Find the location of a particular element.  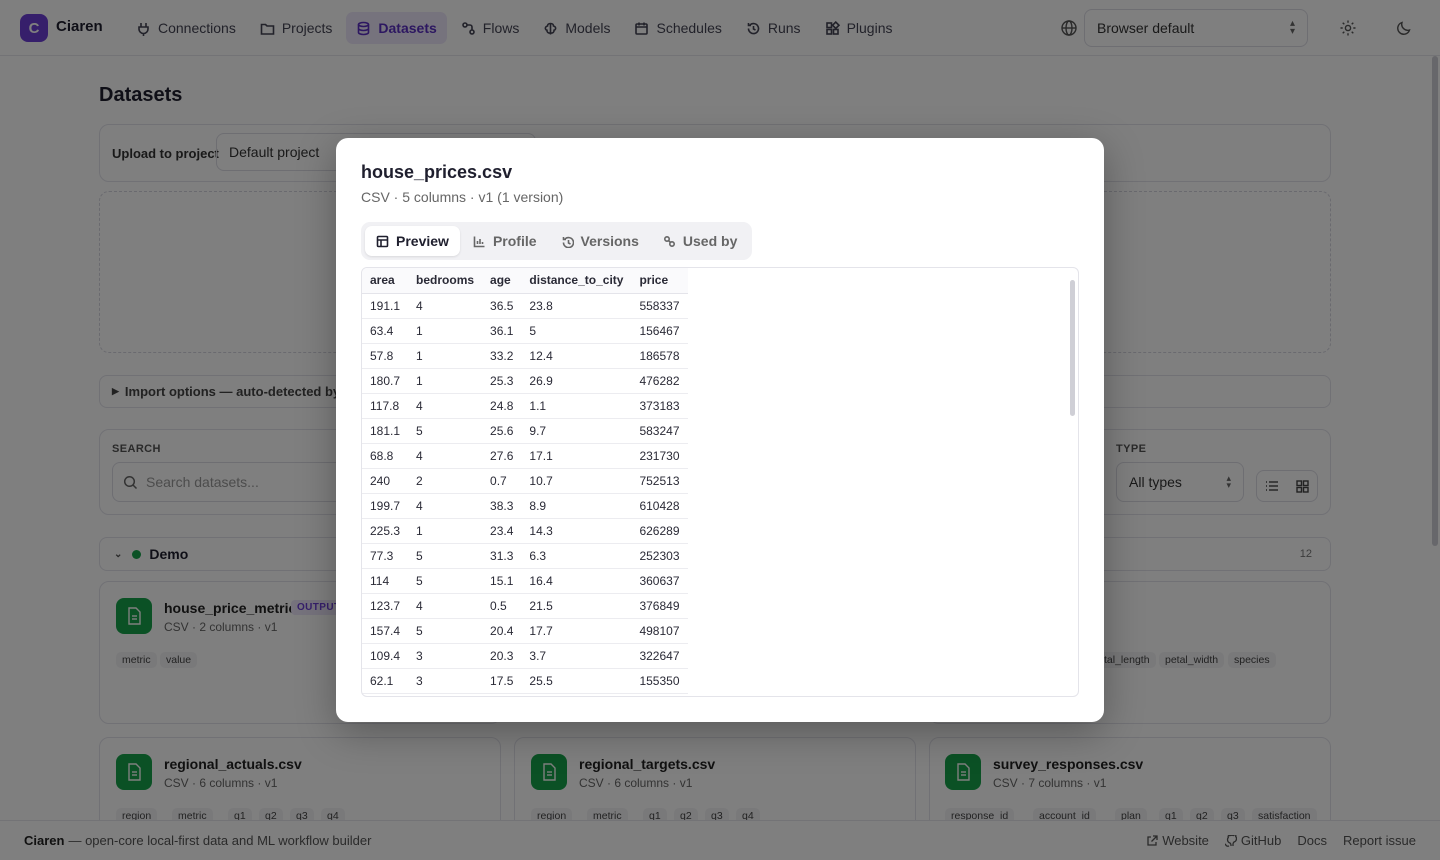

table-cell: 24.8 is located at coordinates (502, 406).